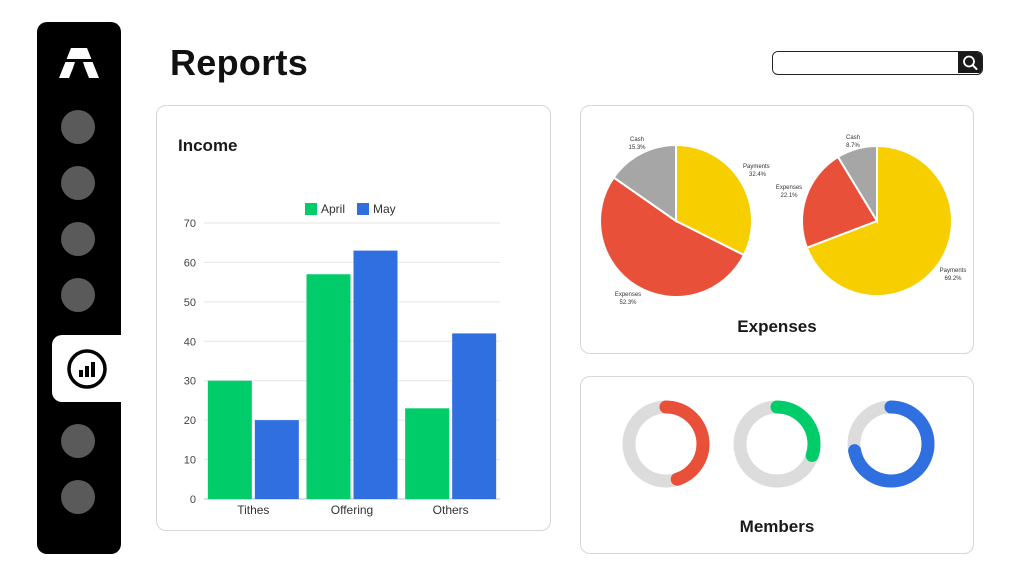 The width and height of the screenshot is (1024, 576). Describe the element at coordinates (384, 209) in the screenshot. I see `legend-label-may: May` at that location.